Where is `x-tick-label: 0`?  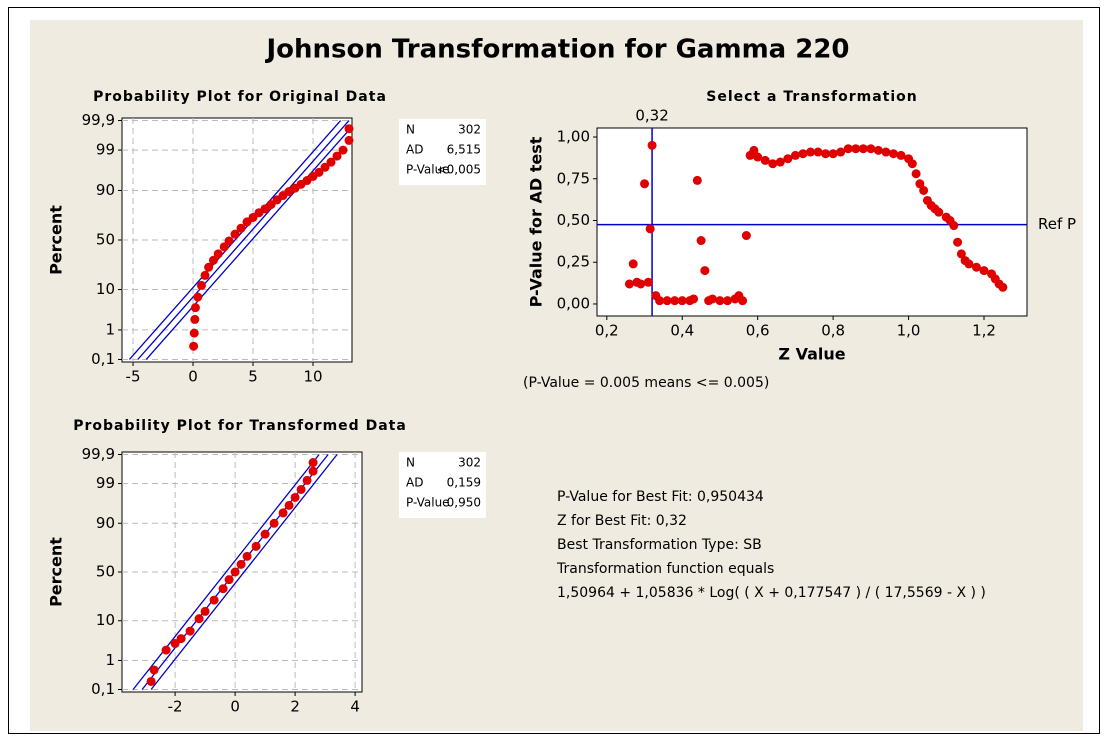 x-tick-label: 0 is located at coordinates (235, 707).